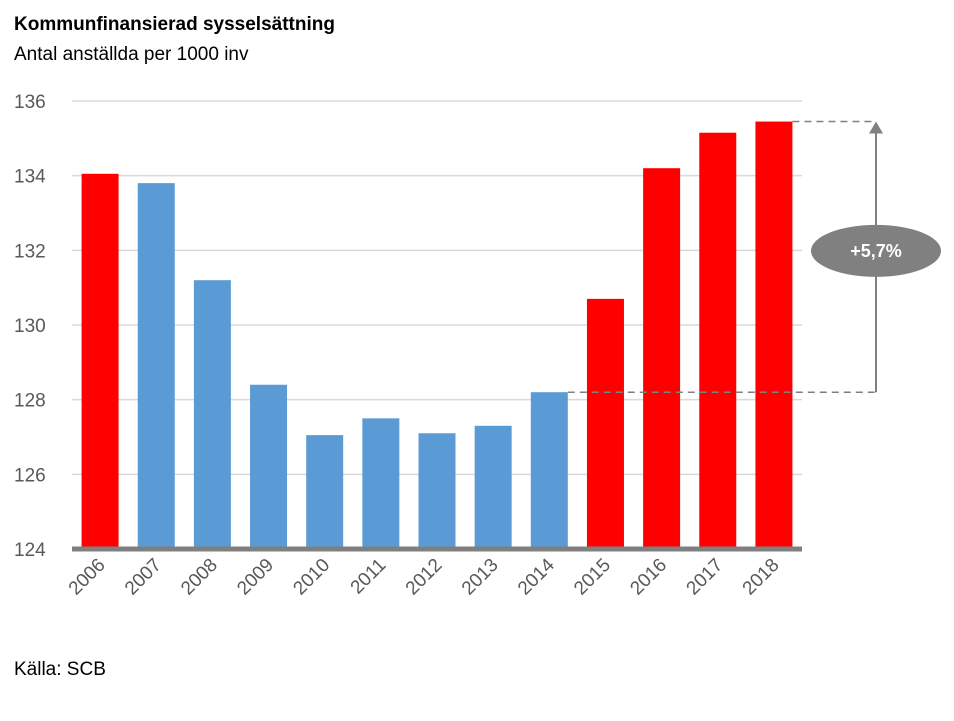 Image resolution: width=954 pixels, height=721 pixels. What do you see at coordinates (30, 326) in the screenshot?
I see `y-tick-label: 130` at bounding box center [30, 326].